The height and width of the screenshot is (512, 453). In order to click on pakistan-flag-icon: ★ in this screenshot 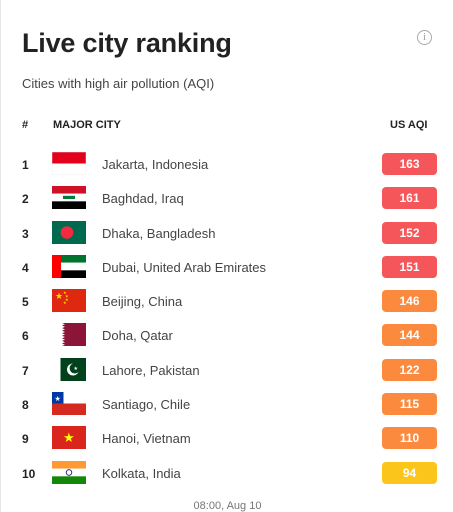, I will do `click(69, 369)`.